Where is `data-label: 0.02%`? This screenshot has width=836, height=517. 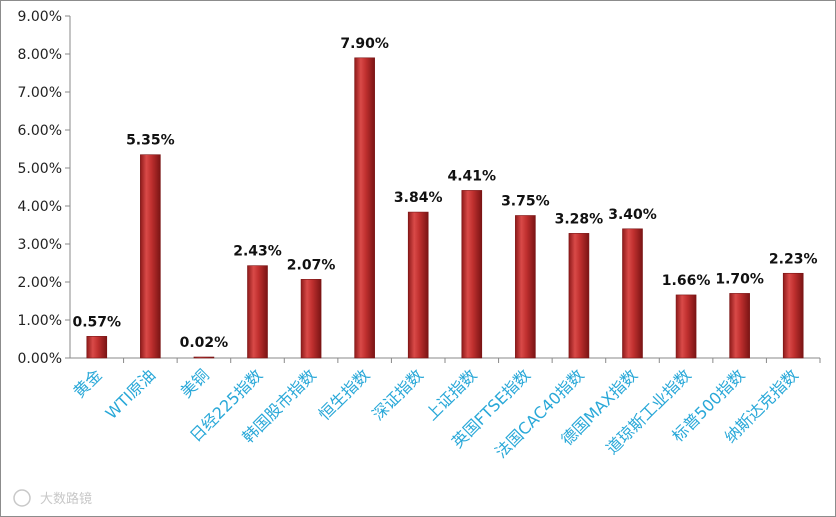 data-label: 0.02% is located at coordinates (204, 343).